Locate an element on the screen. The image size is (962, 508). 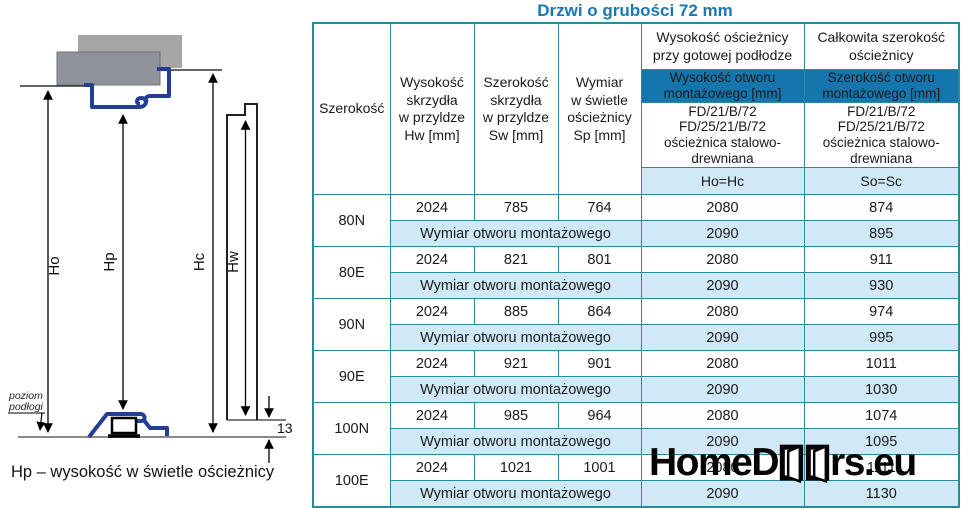
table-row: Wymiar otworu montażowego 2090 1130 is located at coordinates (636, 494).